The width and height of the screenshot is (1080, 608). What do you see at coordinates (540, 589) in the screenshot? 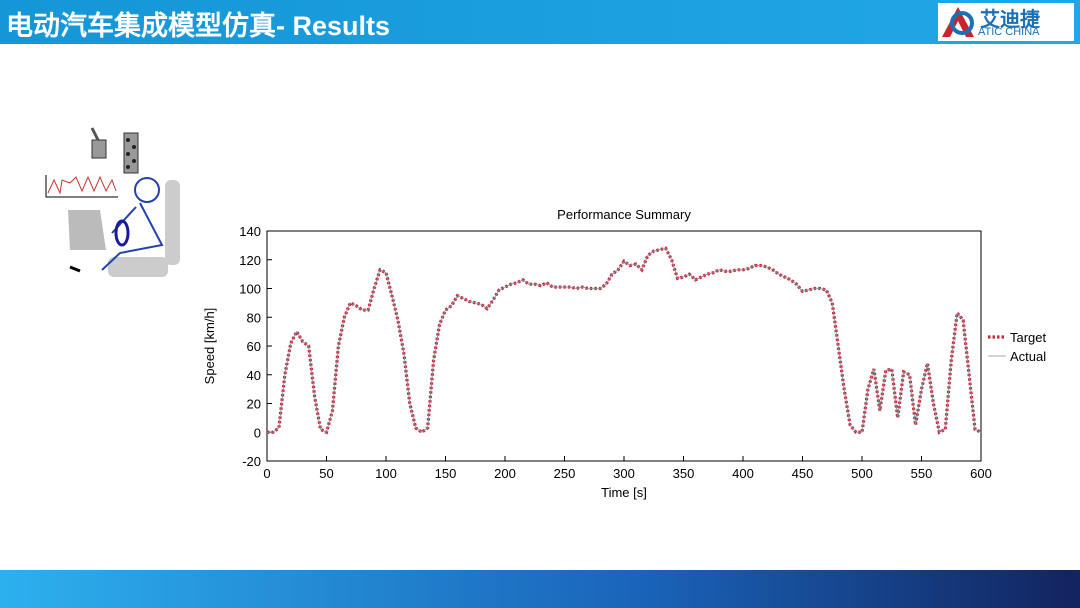
I see `footer` at bounding box center [540, 589].